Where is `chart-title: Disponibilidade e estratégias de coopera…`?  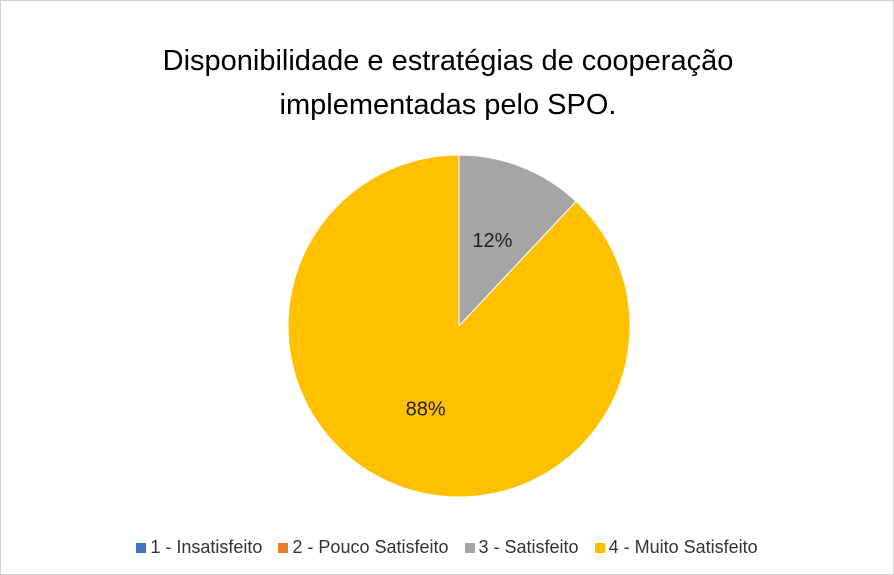 chart-title: Disponibilidade e estratégias de coopera… is located at coordinates (448, 83).